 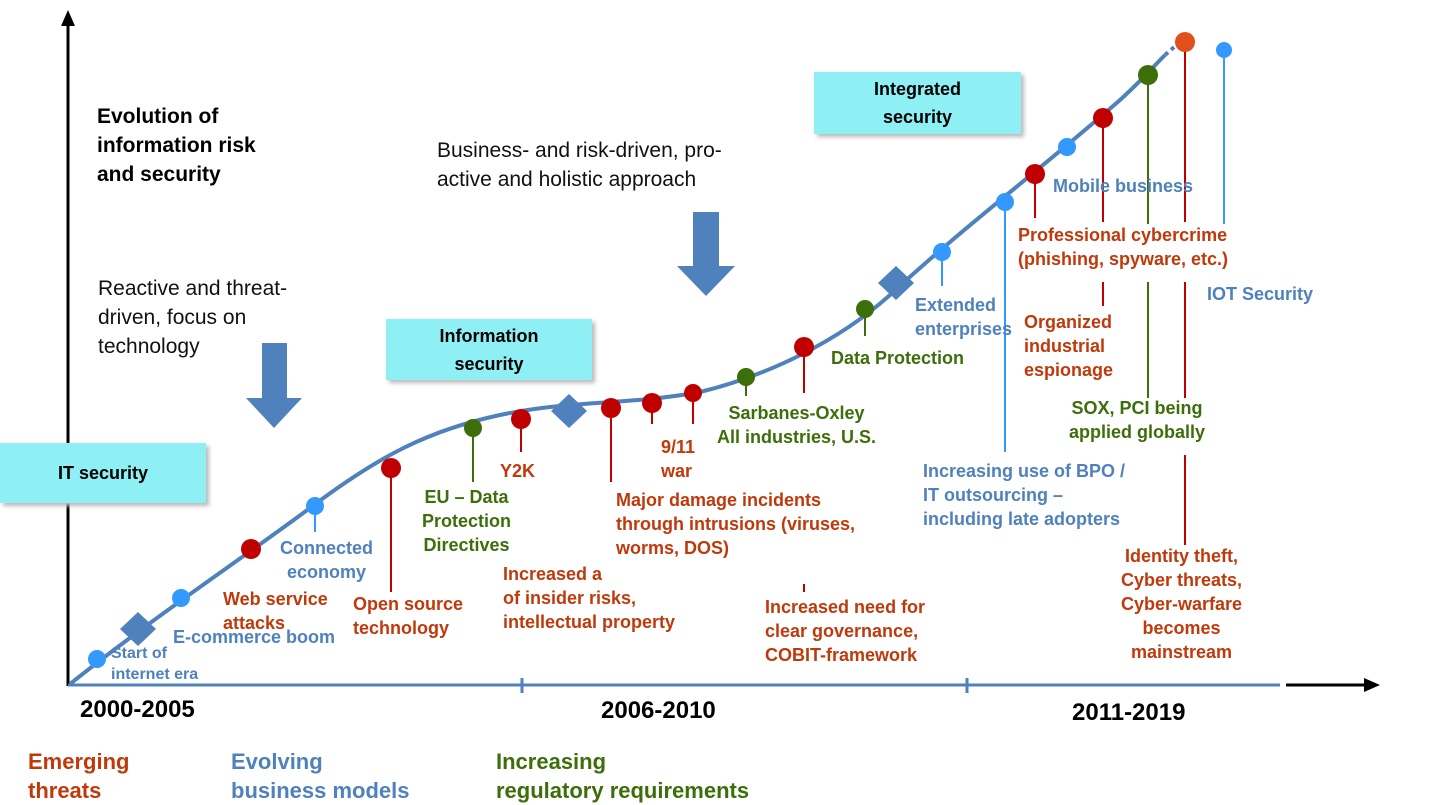 What do you see at coordinates (315, 506) in the screenshot?
I see `event-marker-connected-economy` at bounding box center [315, 506].